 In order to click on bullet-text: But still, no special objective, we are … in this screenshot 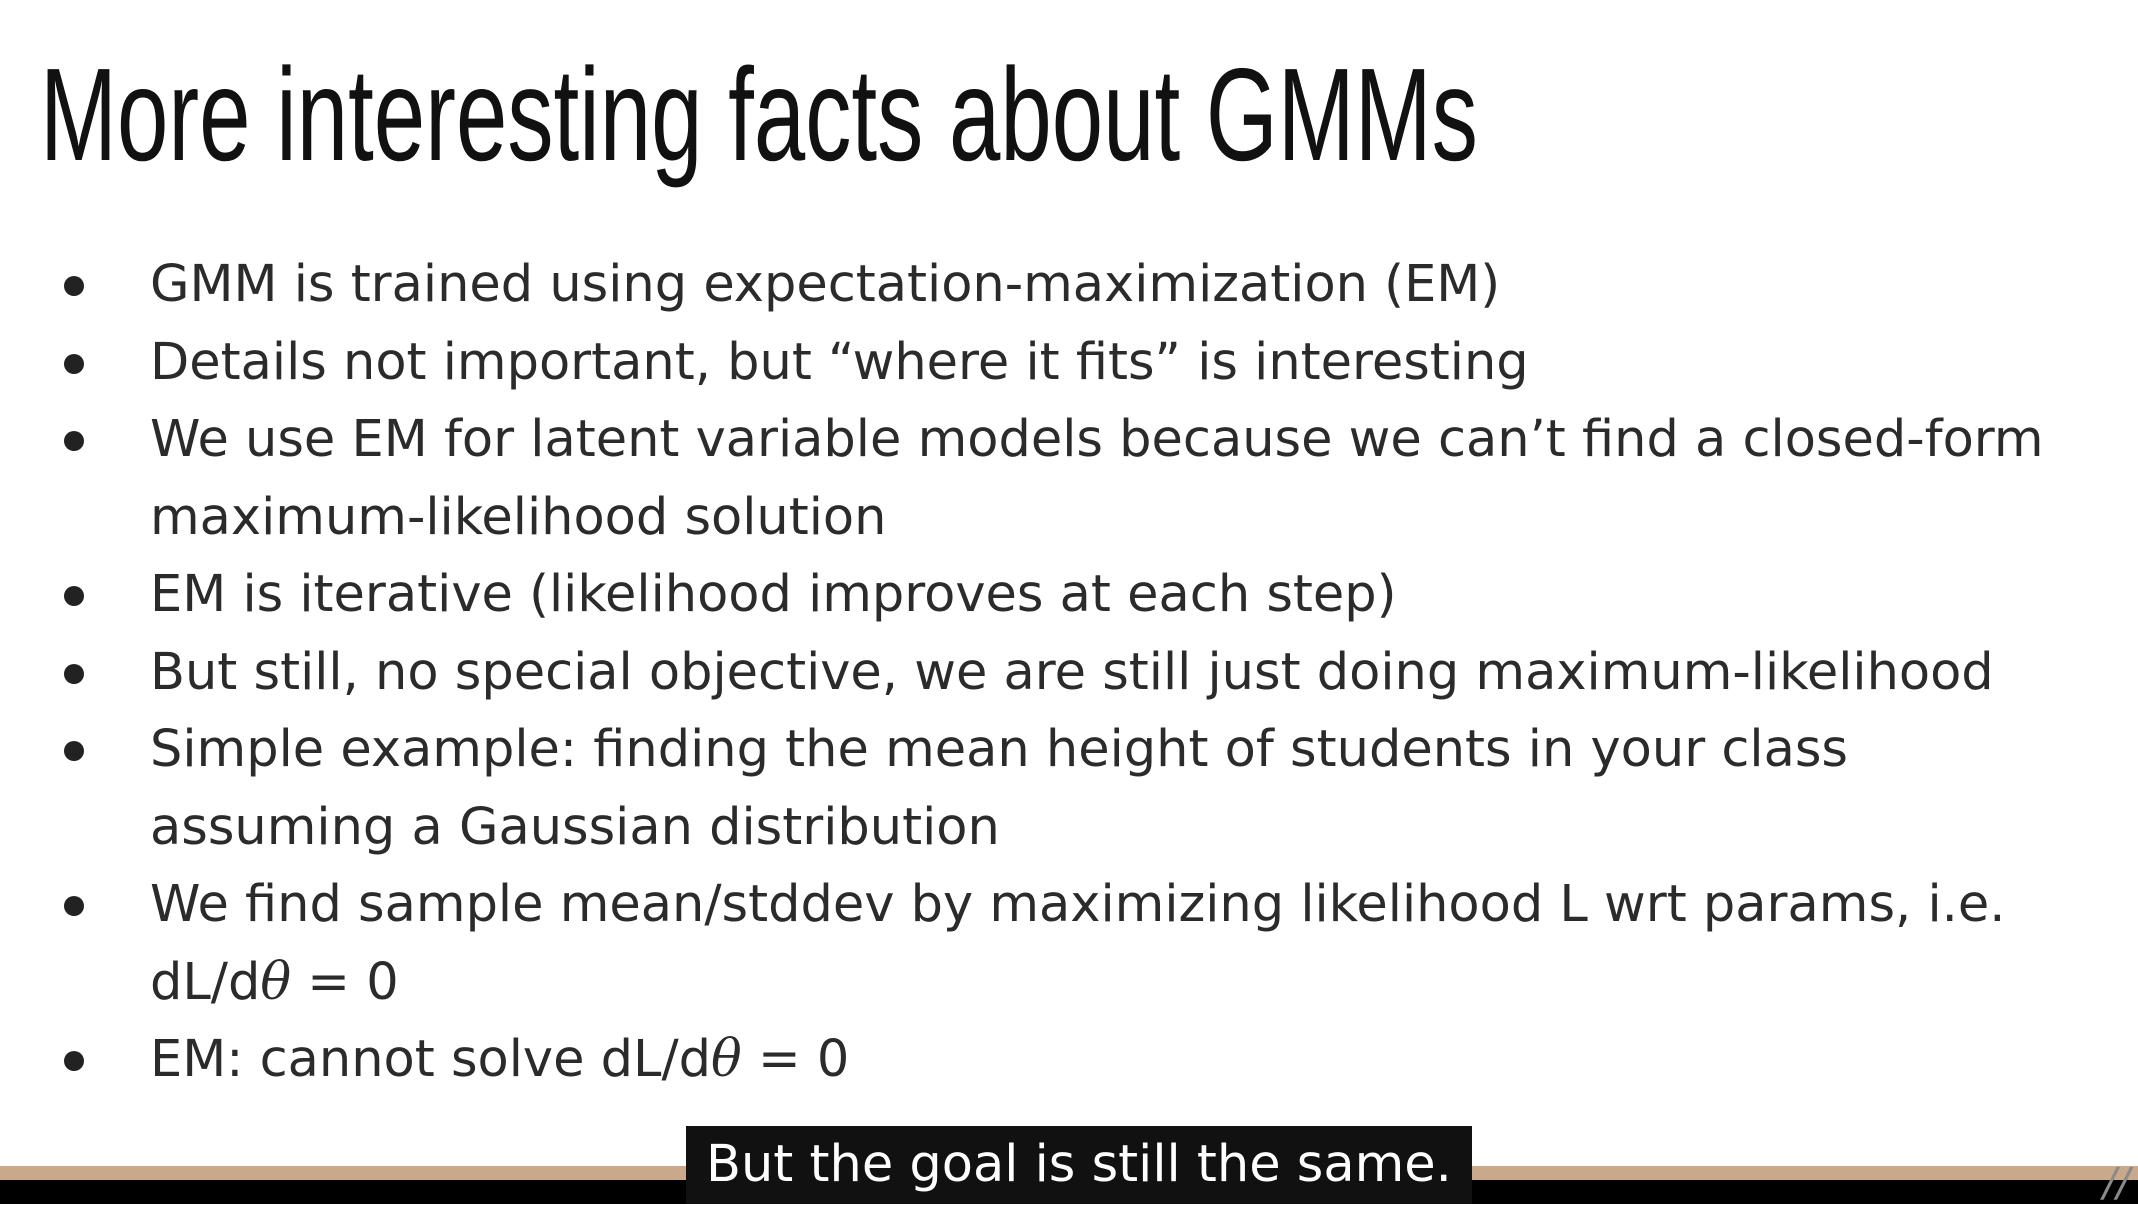, I will do `click(1072, 672)`.